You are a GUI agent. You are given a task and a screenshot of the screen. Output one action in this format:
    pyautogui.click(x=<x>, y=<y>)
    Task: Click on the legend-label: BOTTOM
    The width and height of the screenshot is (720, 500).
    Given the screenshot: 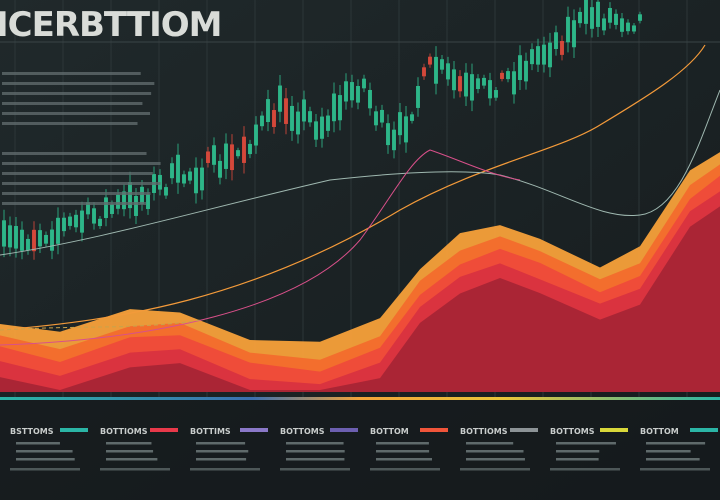 What is the action you would take?
    pyautogui.click(x=659, y=431)
    